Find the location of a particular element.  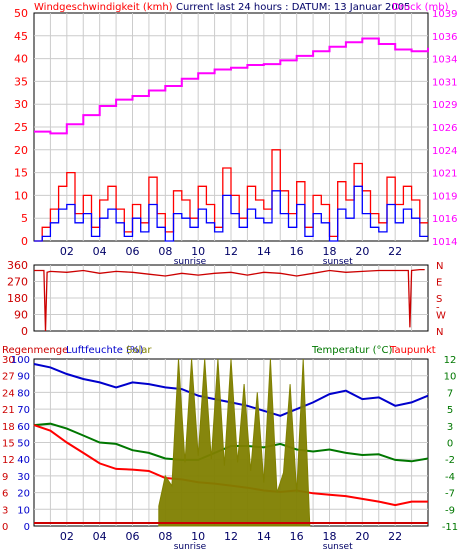

y-temperature-tick-label: 3 is located at coordinates (450, 427).